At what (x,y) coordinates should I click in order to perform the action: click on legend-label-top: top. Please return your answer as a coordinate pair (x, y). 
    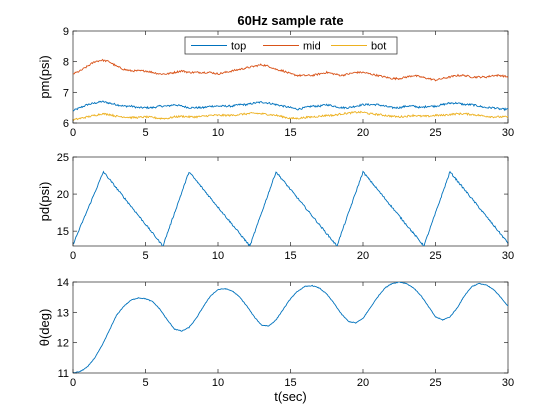
    Looking at the image, I should click on (238, 47).